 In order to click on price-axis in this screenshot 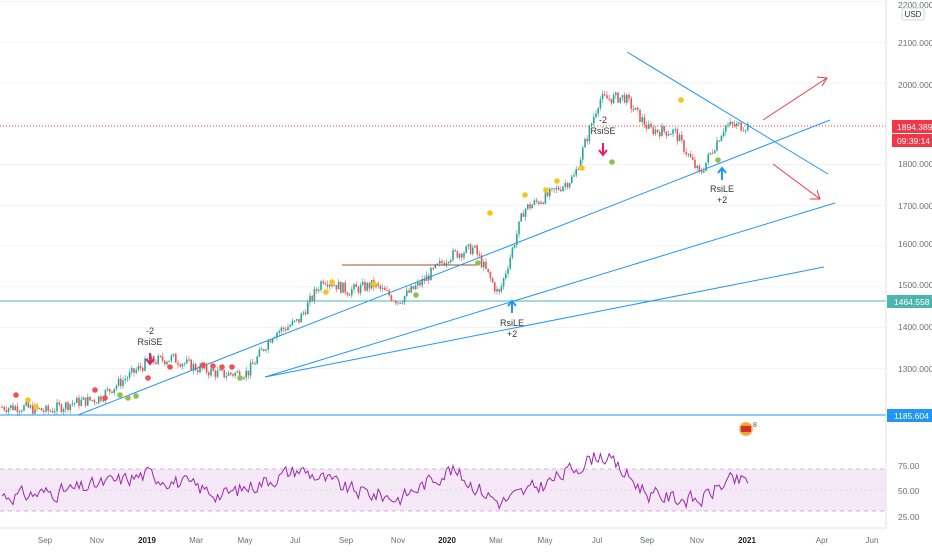, I will do `click(909, 264)`.